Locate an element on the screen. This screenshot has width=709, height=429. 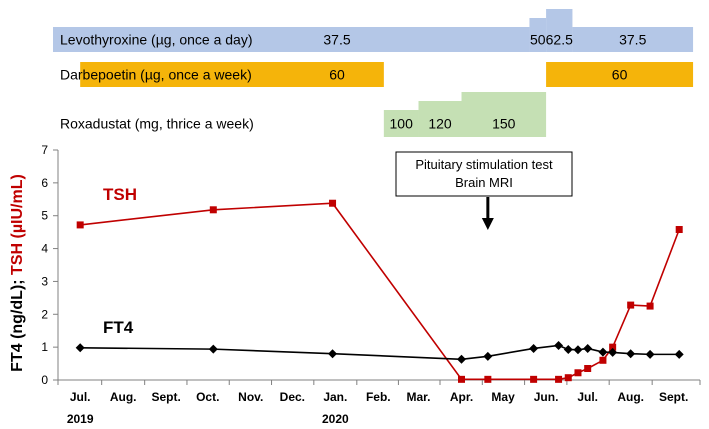
annotation-line-2: Brain MRI is located at coordinates (484, 182).